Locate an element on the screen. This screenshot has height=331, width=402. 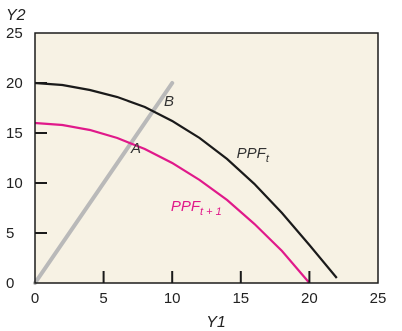
series-label-ppf-t-plus-1: PPFt + 1 is located at coordinates (196, 208).